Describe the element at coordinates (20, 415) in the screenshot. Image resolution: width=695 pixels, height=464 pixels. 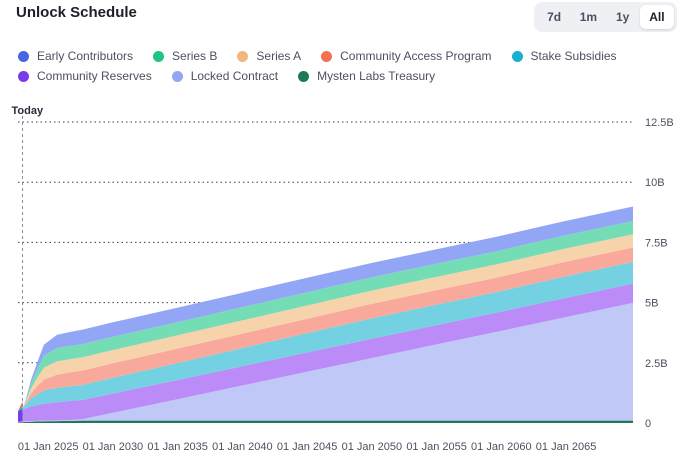
I see `early-band-community-reserves` at that location.